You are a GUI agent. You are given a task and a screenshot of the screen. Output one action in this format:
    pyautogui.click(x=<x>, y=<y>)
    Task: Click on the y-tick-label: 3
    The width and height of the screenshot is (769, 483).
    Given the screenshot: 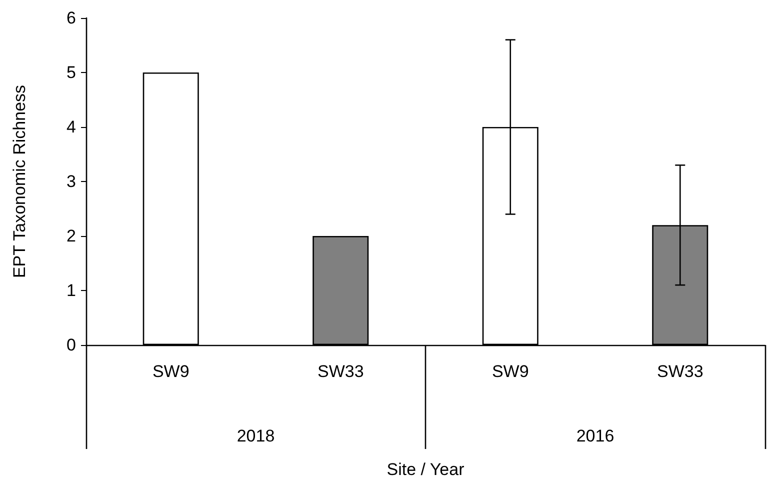 What is the action you would take?
    pyautogui.click(x=71, y=181)
    